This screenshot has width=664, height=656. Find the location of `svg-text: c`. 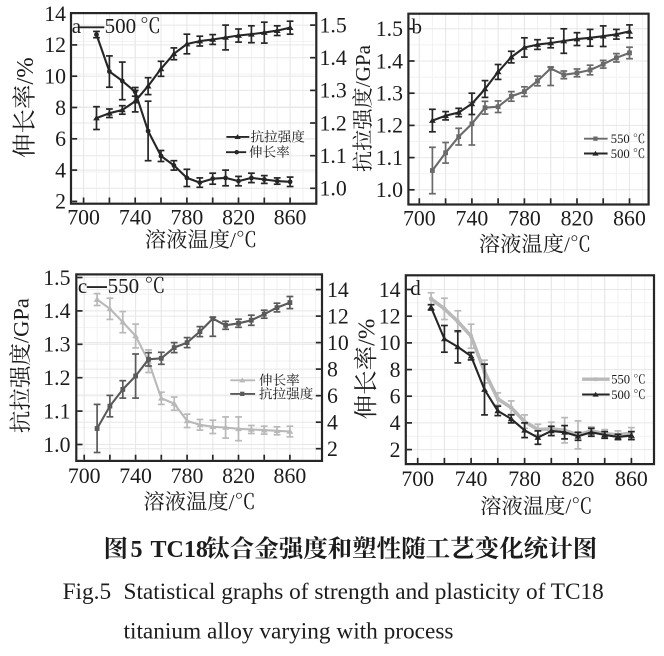

svg-text: c is located at coordinates (82, 286).